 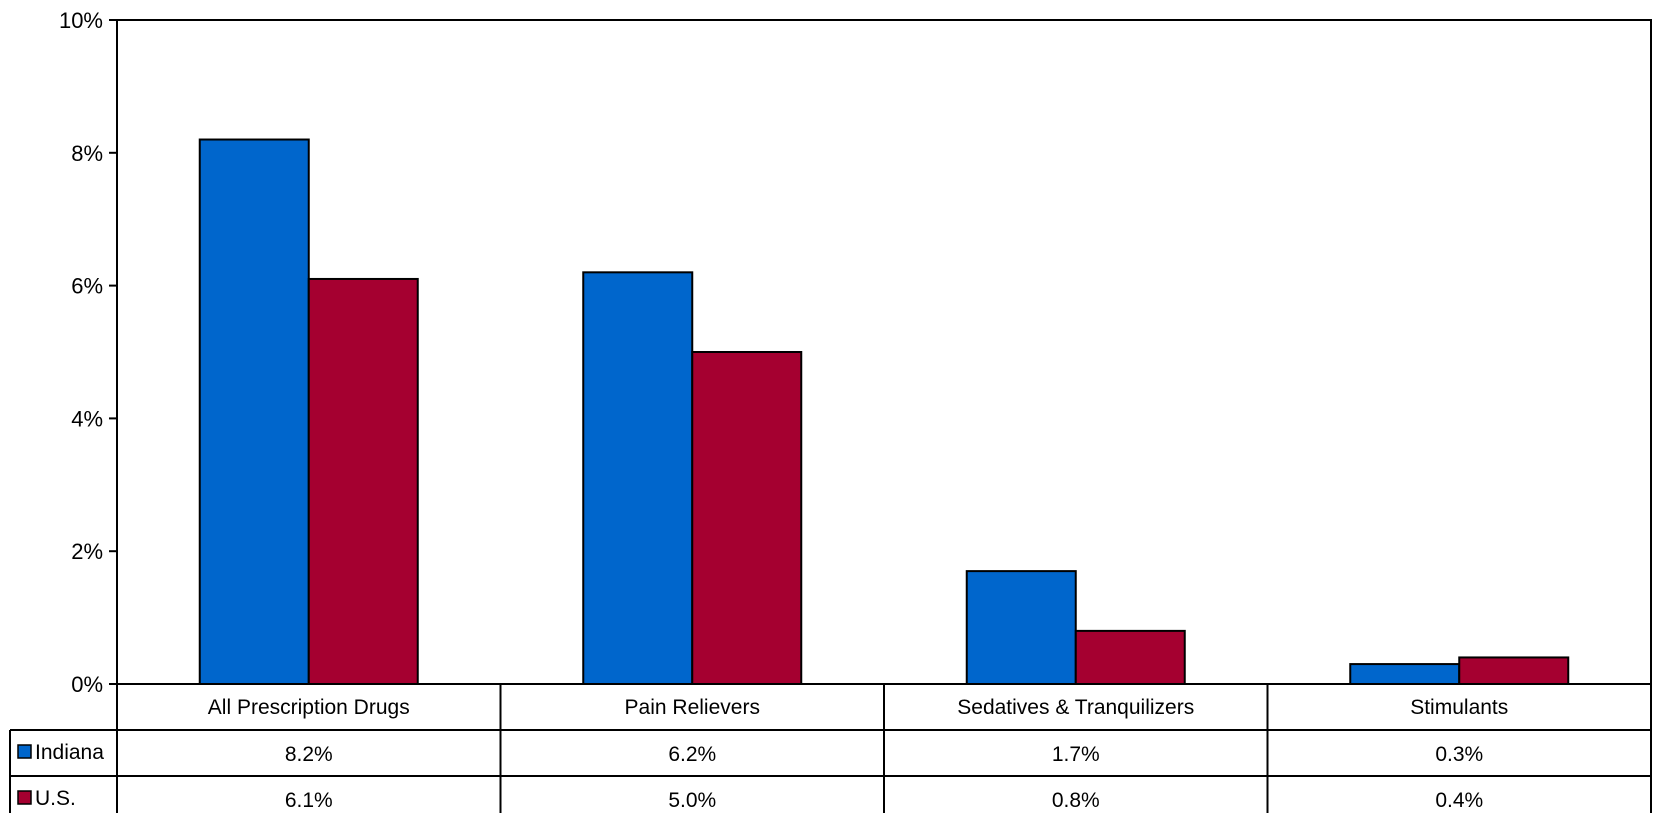 I want to click on data-table-cell: 6.1%, so click(x=309, y=800).